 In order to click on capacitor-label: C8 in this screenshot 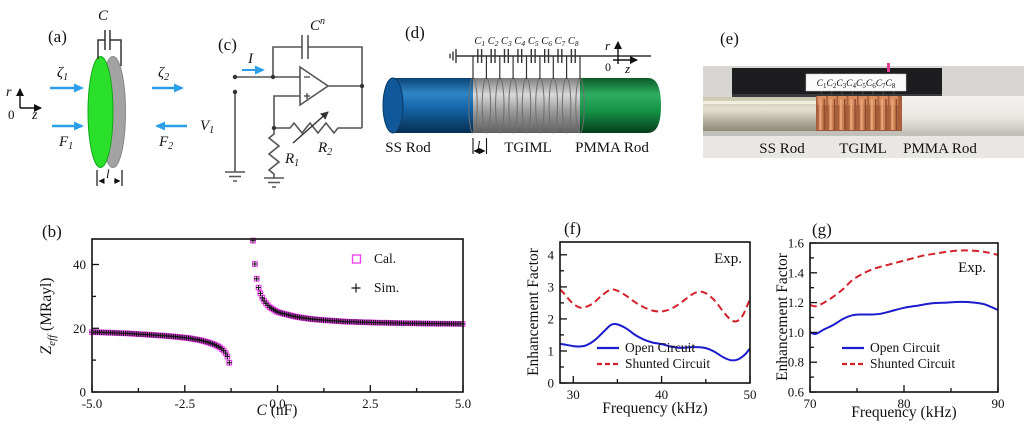, I will do `click(573, 42)`.